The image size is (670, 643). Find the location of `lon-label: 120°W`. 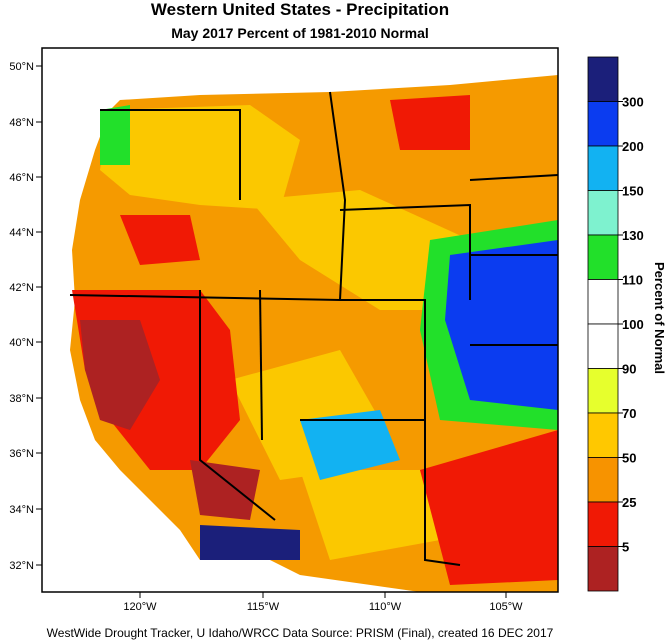

lon-label: 120°W is located at coordinates (140, 607).